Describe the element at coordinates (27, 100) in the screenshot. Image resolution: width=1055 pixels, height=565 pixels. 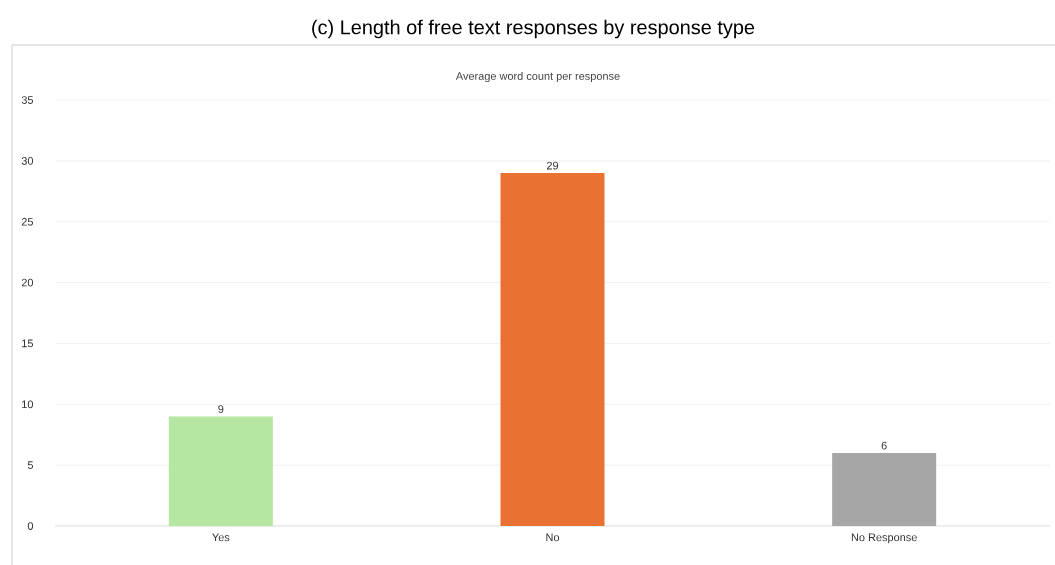
I see `y-tick-label: 35` at that location.